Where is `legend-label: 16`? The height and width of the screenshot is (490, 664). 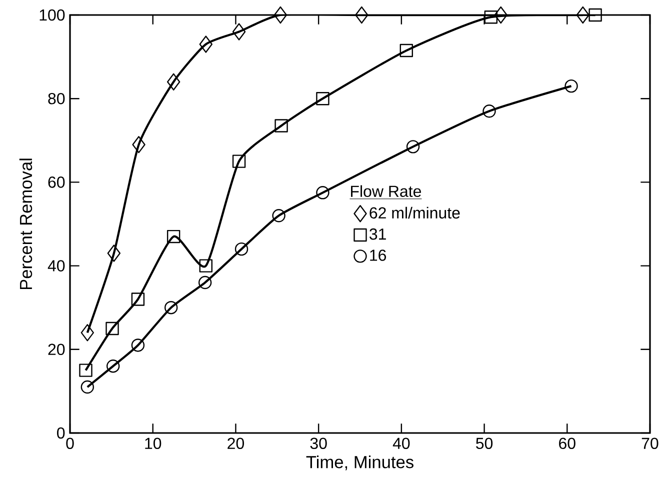 legend-label: 16 is located at coordinates (378, 255).